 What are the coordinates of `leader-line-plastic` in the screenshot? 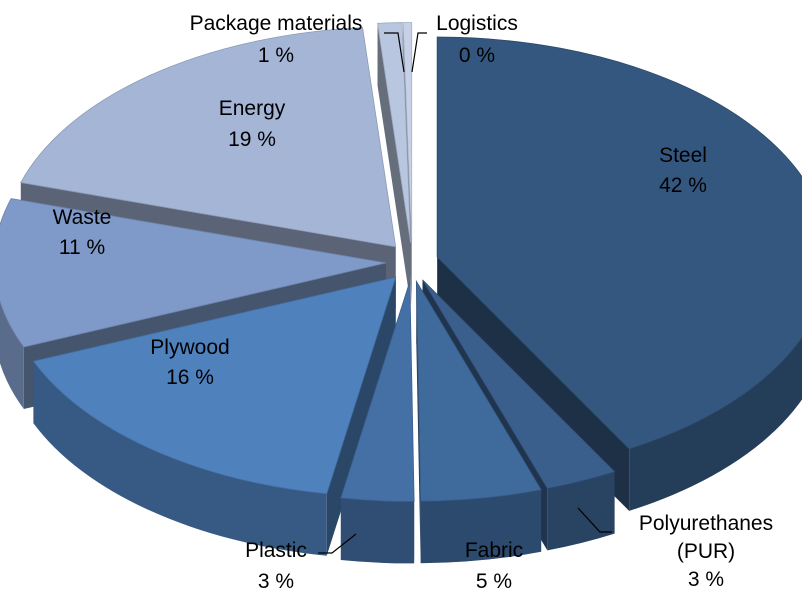 It's located at (337, 543).